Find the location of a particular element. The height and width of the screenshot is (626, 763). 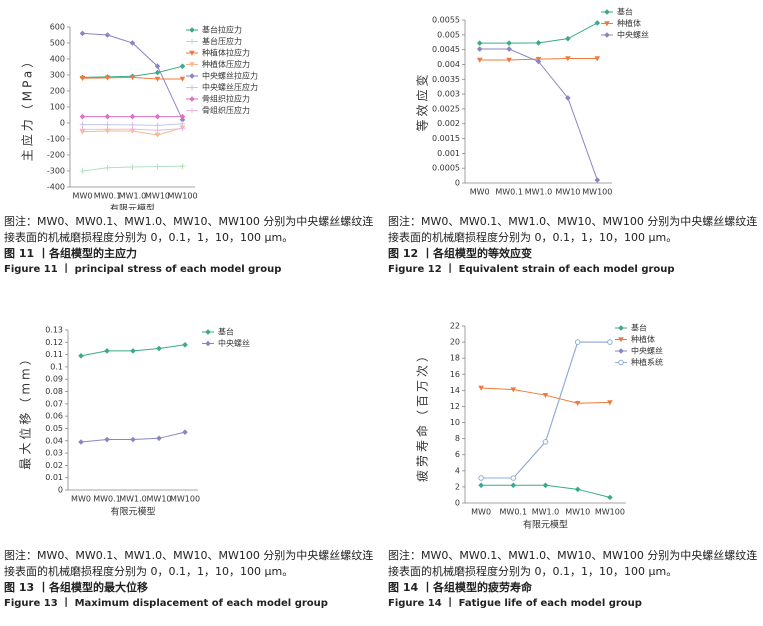

y-tick-label: 0.09 is located at coordinates (54, 379).